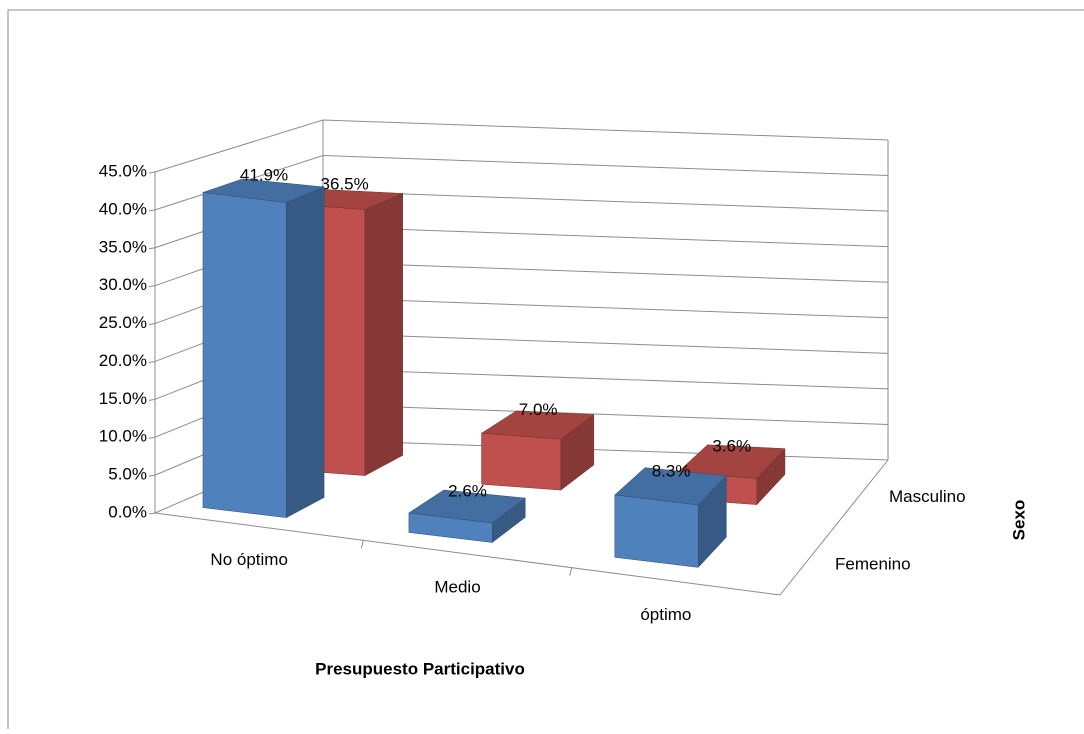 Image resolution: width=1084 pixels, height=734 pixels. Describe the element at coordinates (345, 184) in the screenshot. I see `data-label: 36.5%` at that location.